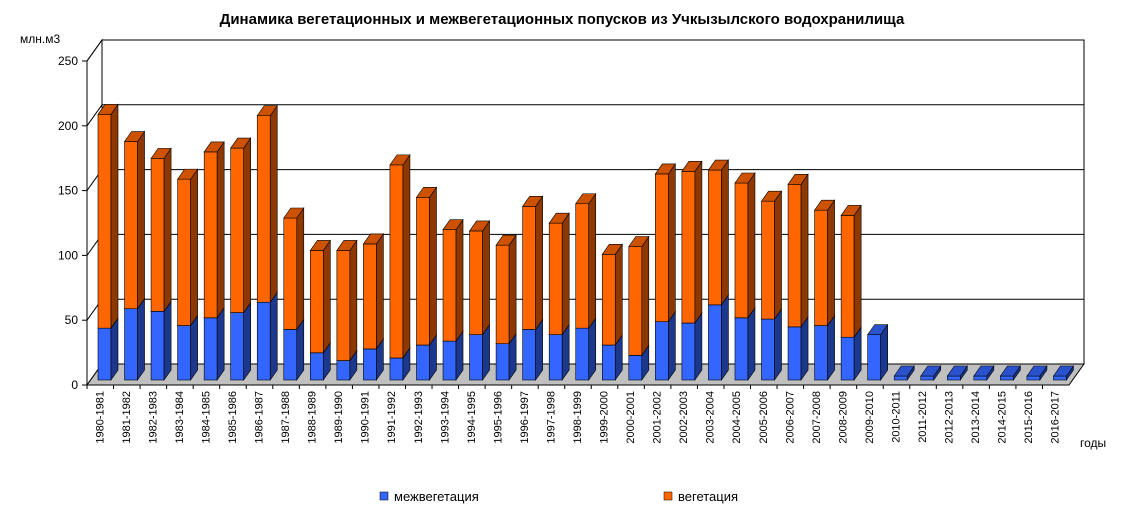 This screenshot has width=1124, height=528. I want to click on x-tick-label: 2007-2008, so click(817, 417).